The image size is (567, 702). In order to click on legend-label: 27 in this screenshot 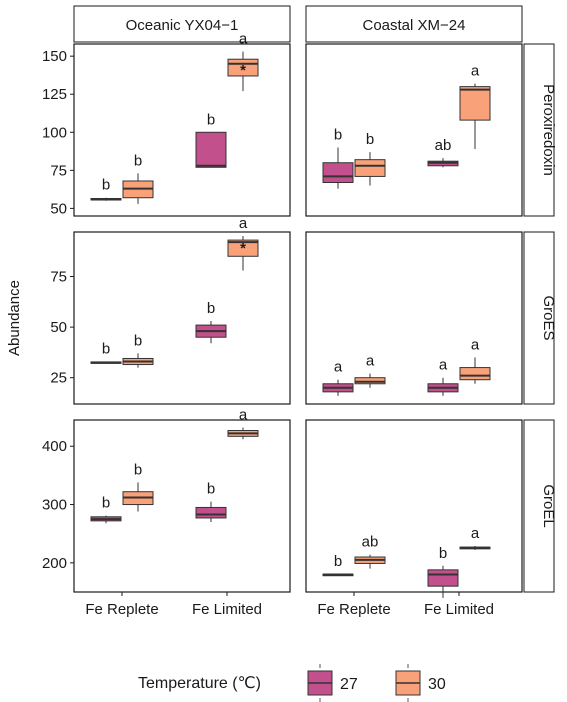, I will do `click(349, 684)`.